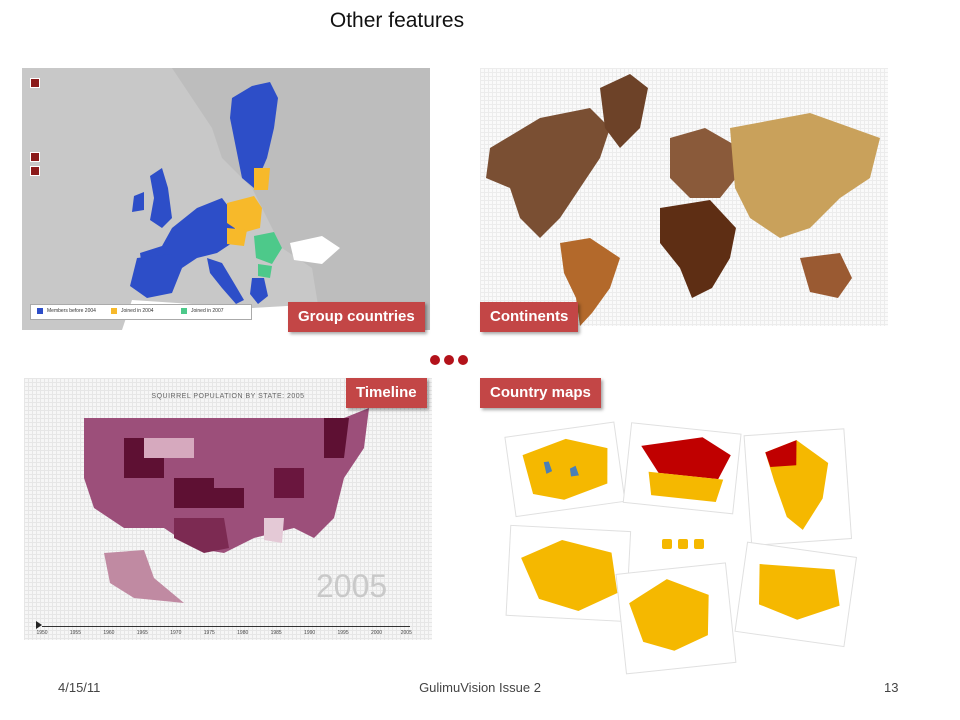 The width and height of the screenshot is (960, 720). What do you see at coordinates (540, 393) in the screenshot?
I see `country-maps-label: Country maps` at bounding box center [540, 393].